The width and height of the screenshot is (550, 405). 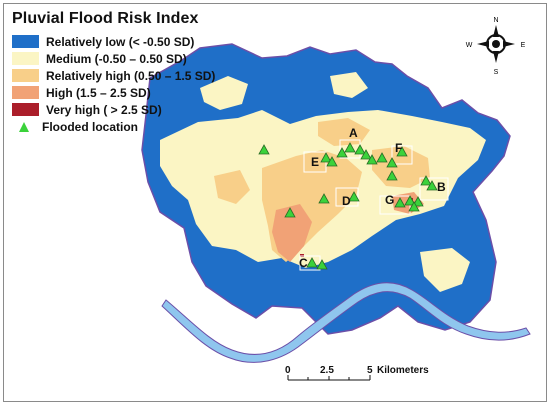 What do you see at coordinates (120, 41) in the screenshot?
I see `legend-label: Relatively low (< -0.50 SD)` at bounding box center [120, 41].